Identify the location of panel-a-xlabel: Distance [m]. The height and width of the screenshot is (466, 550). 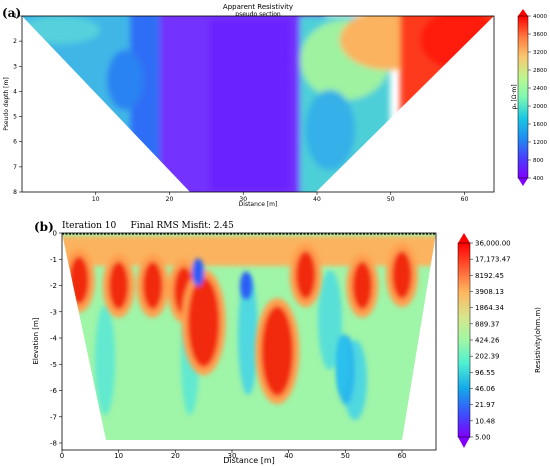
(258, 204).